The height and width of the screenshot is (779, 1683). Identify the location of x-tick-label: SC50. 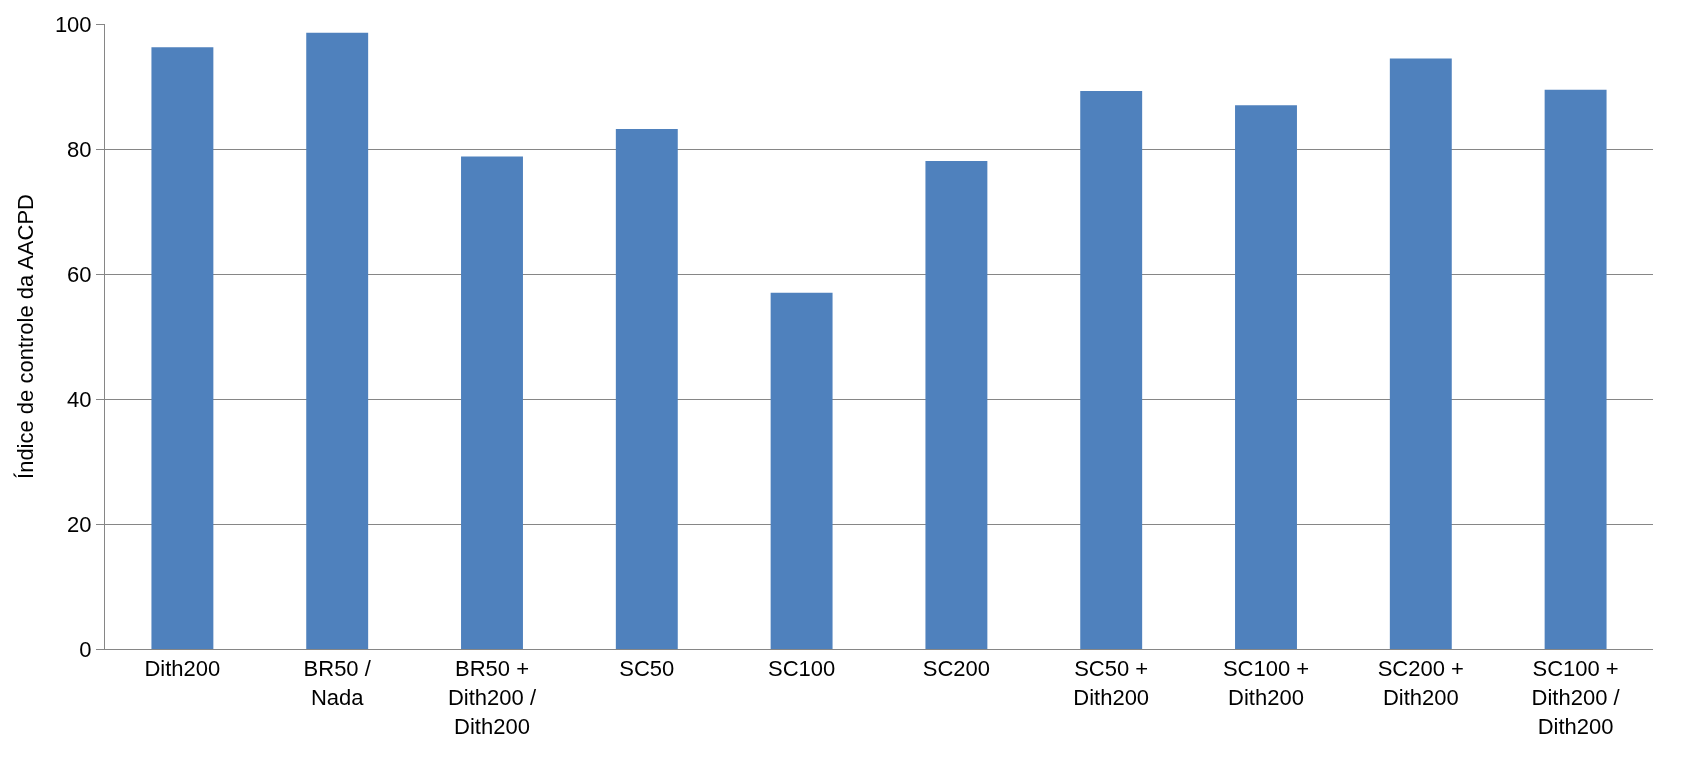
(647, 669).